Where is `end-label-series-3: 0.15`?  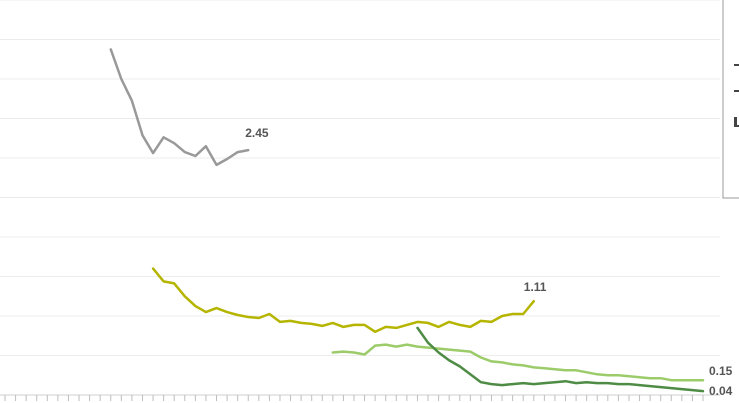 end-label-series-3: 0.15 is located at coordinates (721, 371).